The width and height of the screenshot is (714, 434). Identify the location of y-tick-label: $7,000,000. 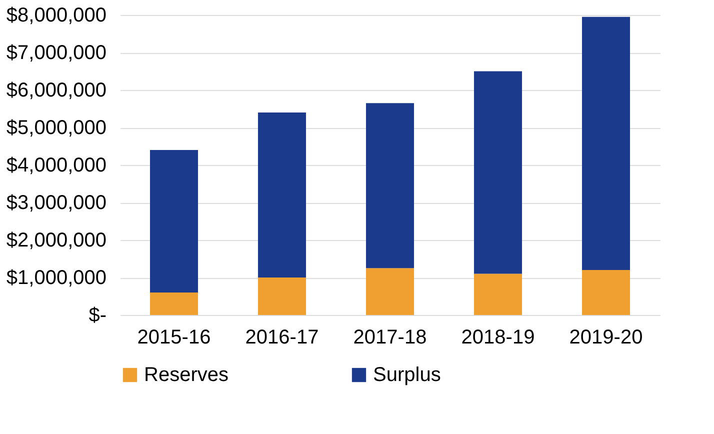
(56, 53).